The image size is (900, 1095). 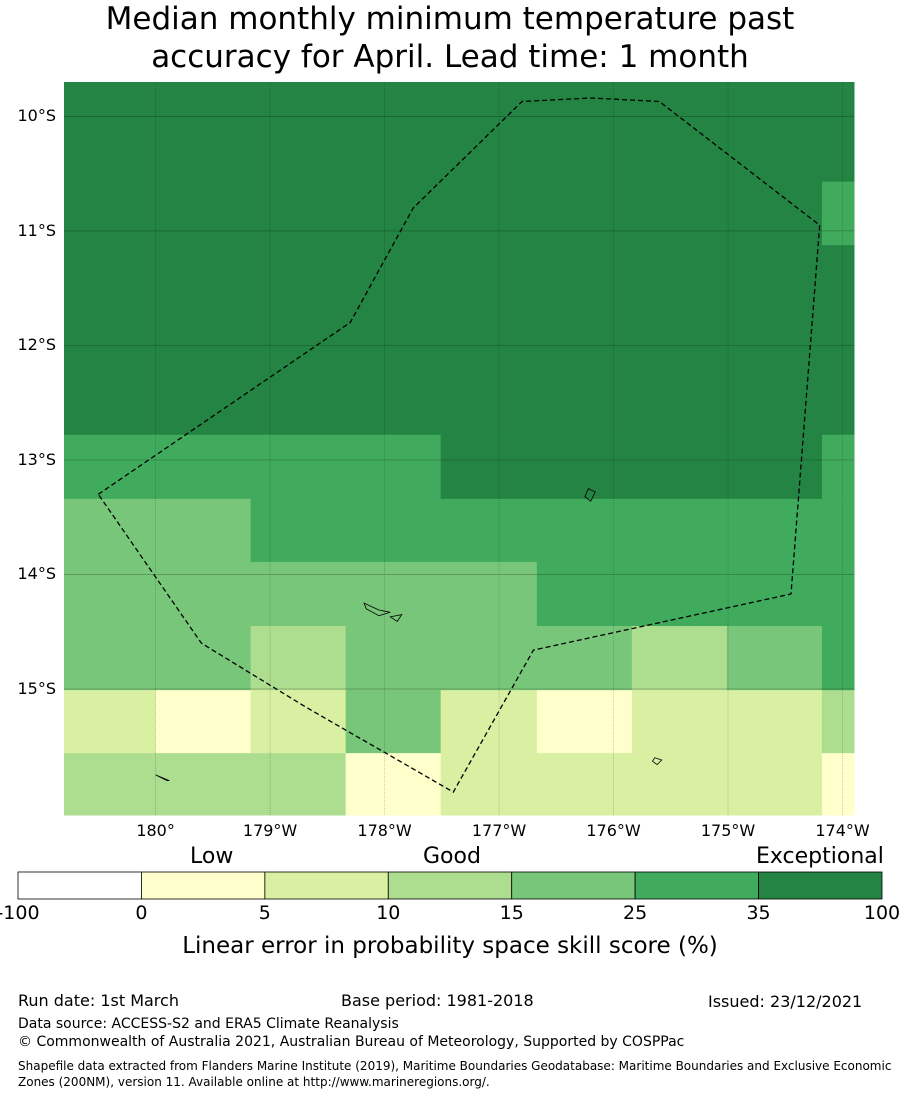 I want to click on longitude-label: 176°W, so click(x=613, y=830).